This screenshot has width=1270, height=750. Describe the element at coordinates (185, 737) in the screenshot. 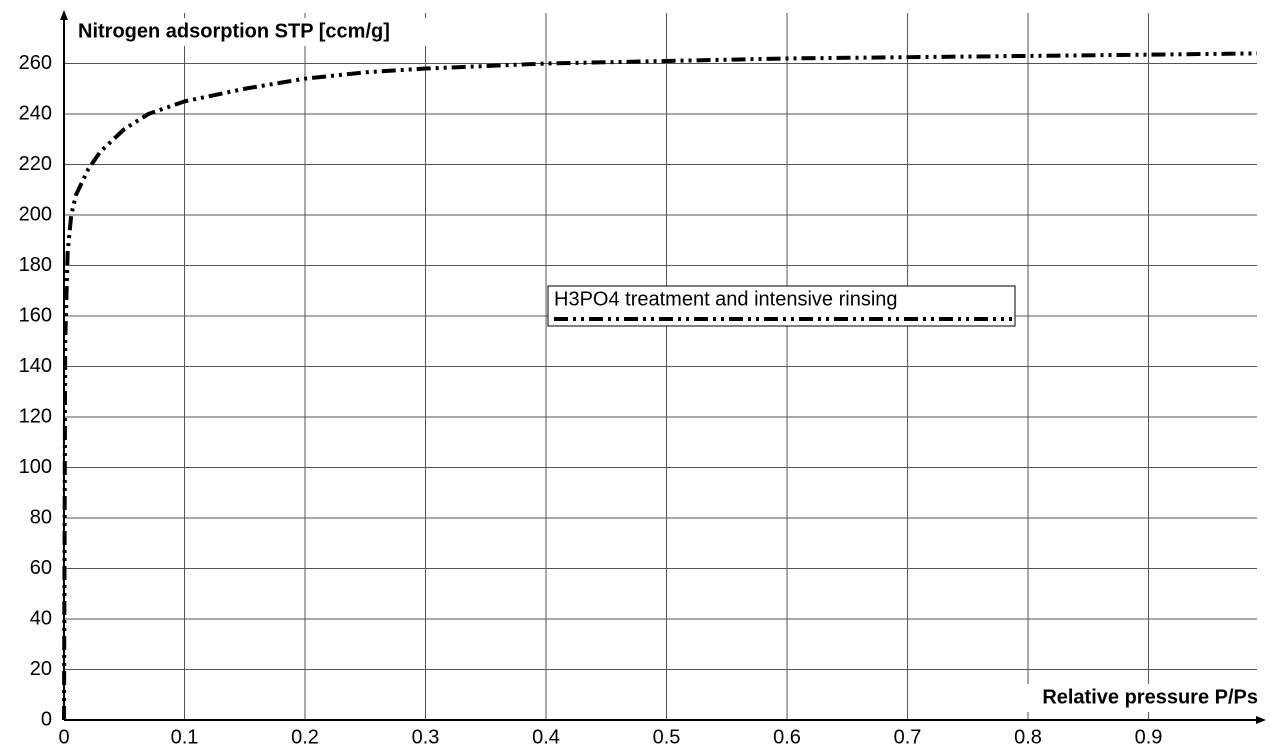

I see `x-tick-label: 0.1` at that location.